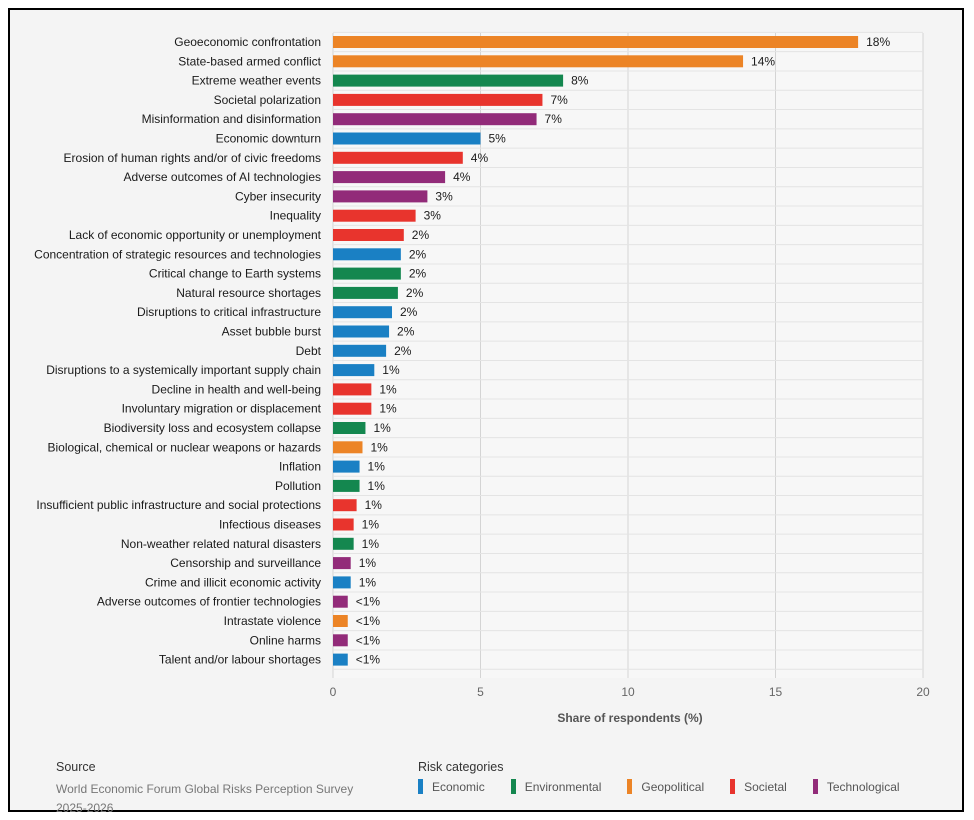 This screenshot has width=974, height=820. Describe the element at coordinates (273, 621) in the screenshot. I see `category-label: Intrastate violence` at that location.